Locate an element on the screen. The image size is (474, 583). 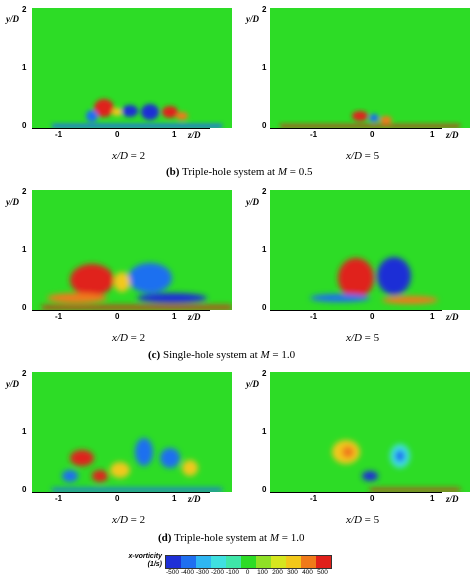
colorbar-tick-label: 200 is located at coordinates (277, 572).